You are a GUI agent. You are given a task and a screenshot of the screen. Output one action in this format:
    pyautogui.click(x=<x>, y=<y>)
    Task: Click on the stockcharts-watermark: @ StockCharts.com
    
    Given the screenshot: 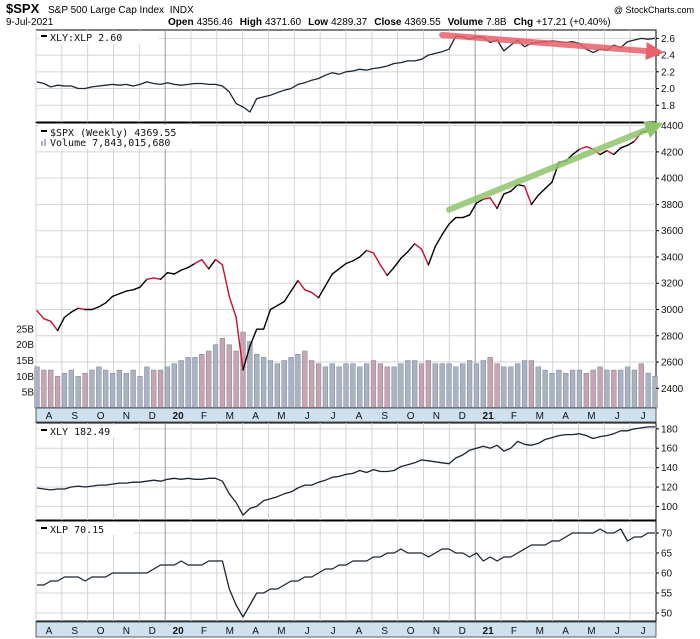 What is the action you would take?
    pyautogui.click(x=654, y=10)
    